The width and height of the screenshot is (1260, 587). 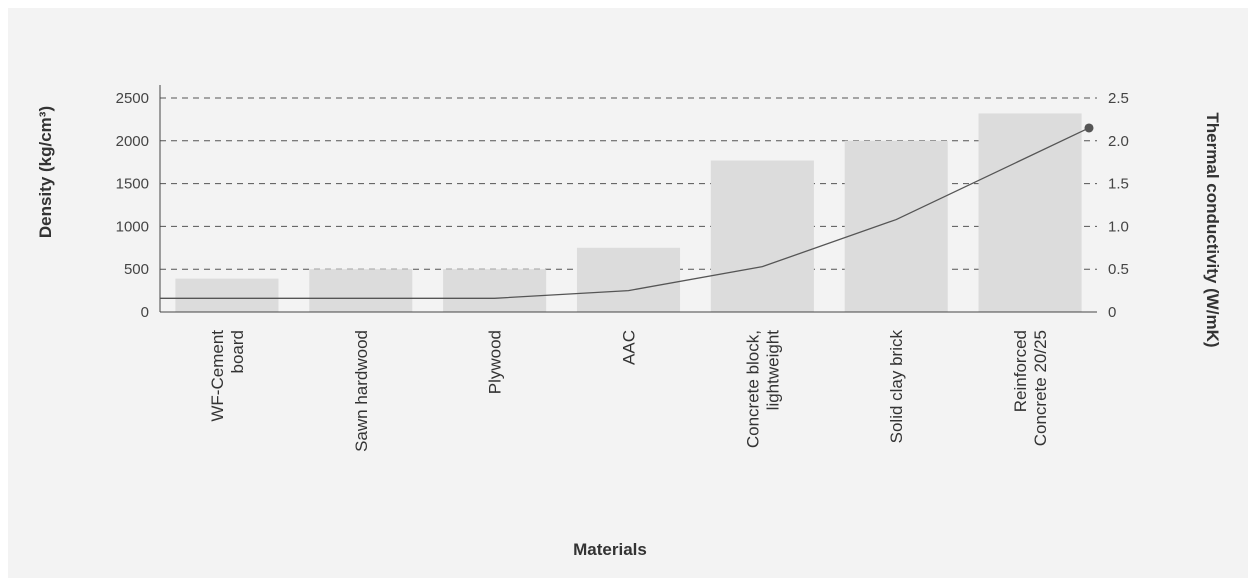 I want to click on category-label: WF-Cement, so click(x=217, y=376).